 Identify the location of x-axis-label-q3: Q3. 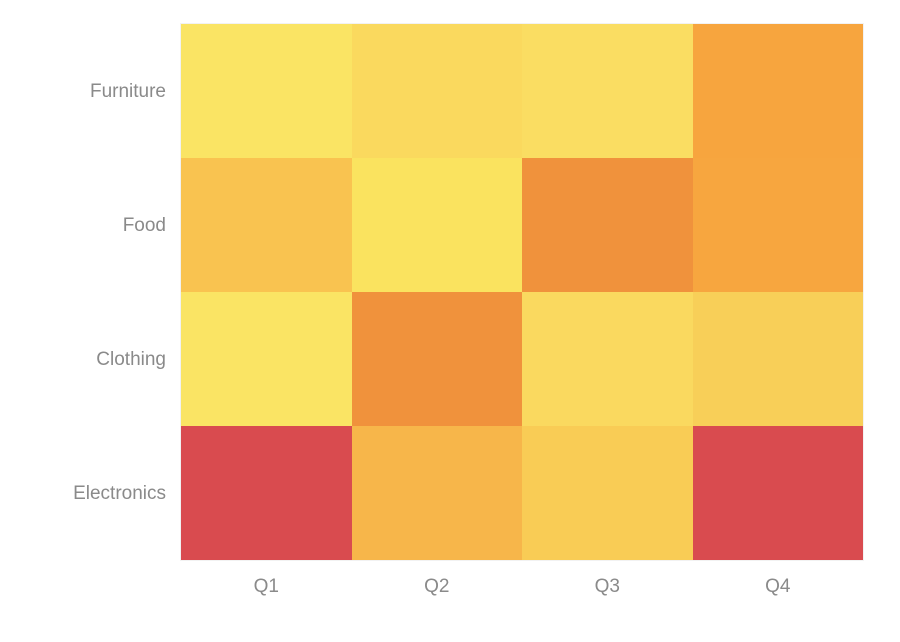
(607, 586).